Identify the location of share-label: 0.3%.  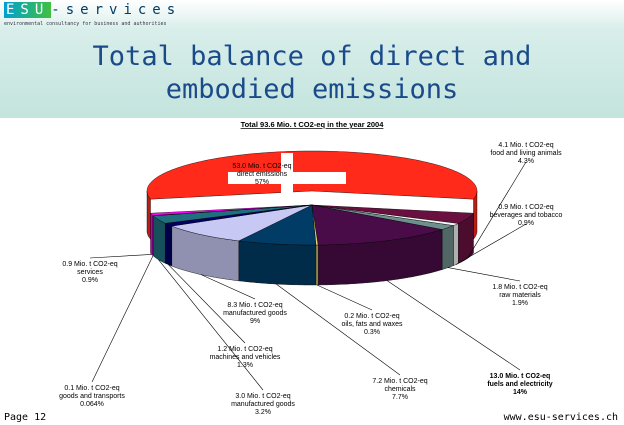
(372, 332).